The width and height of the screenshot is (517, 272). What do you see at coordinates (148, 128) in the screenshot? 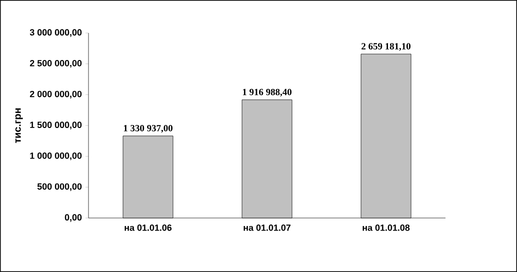
I see `data-label: 1 330 937,00` at bounding box center [148, 128].